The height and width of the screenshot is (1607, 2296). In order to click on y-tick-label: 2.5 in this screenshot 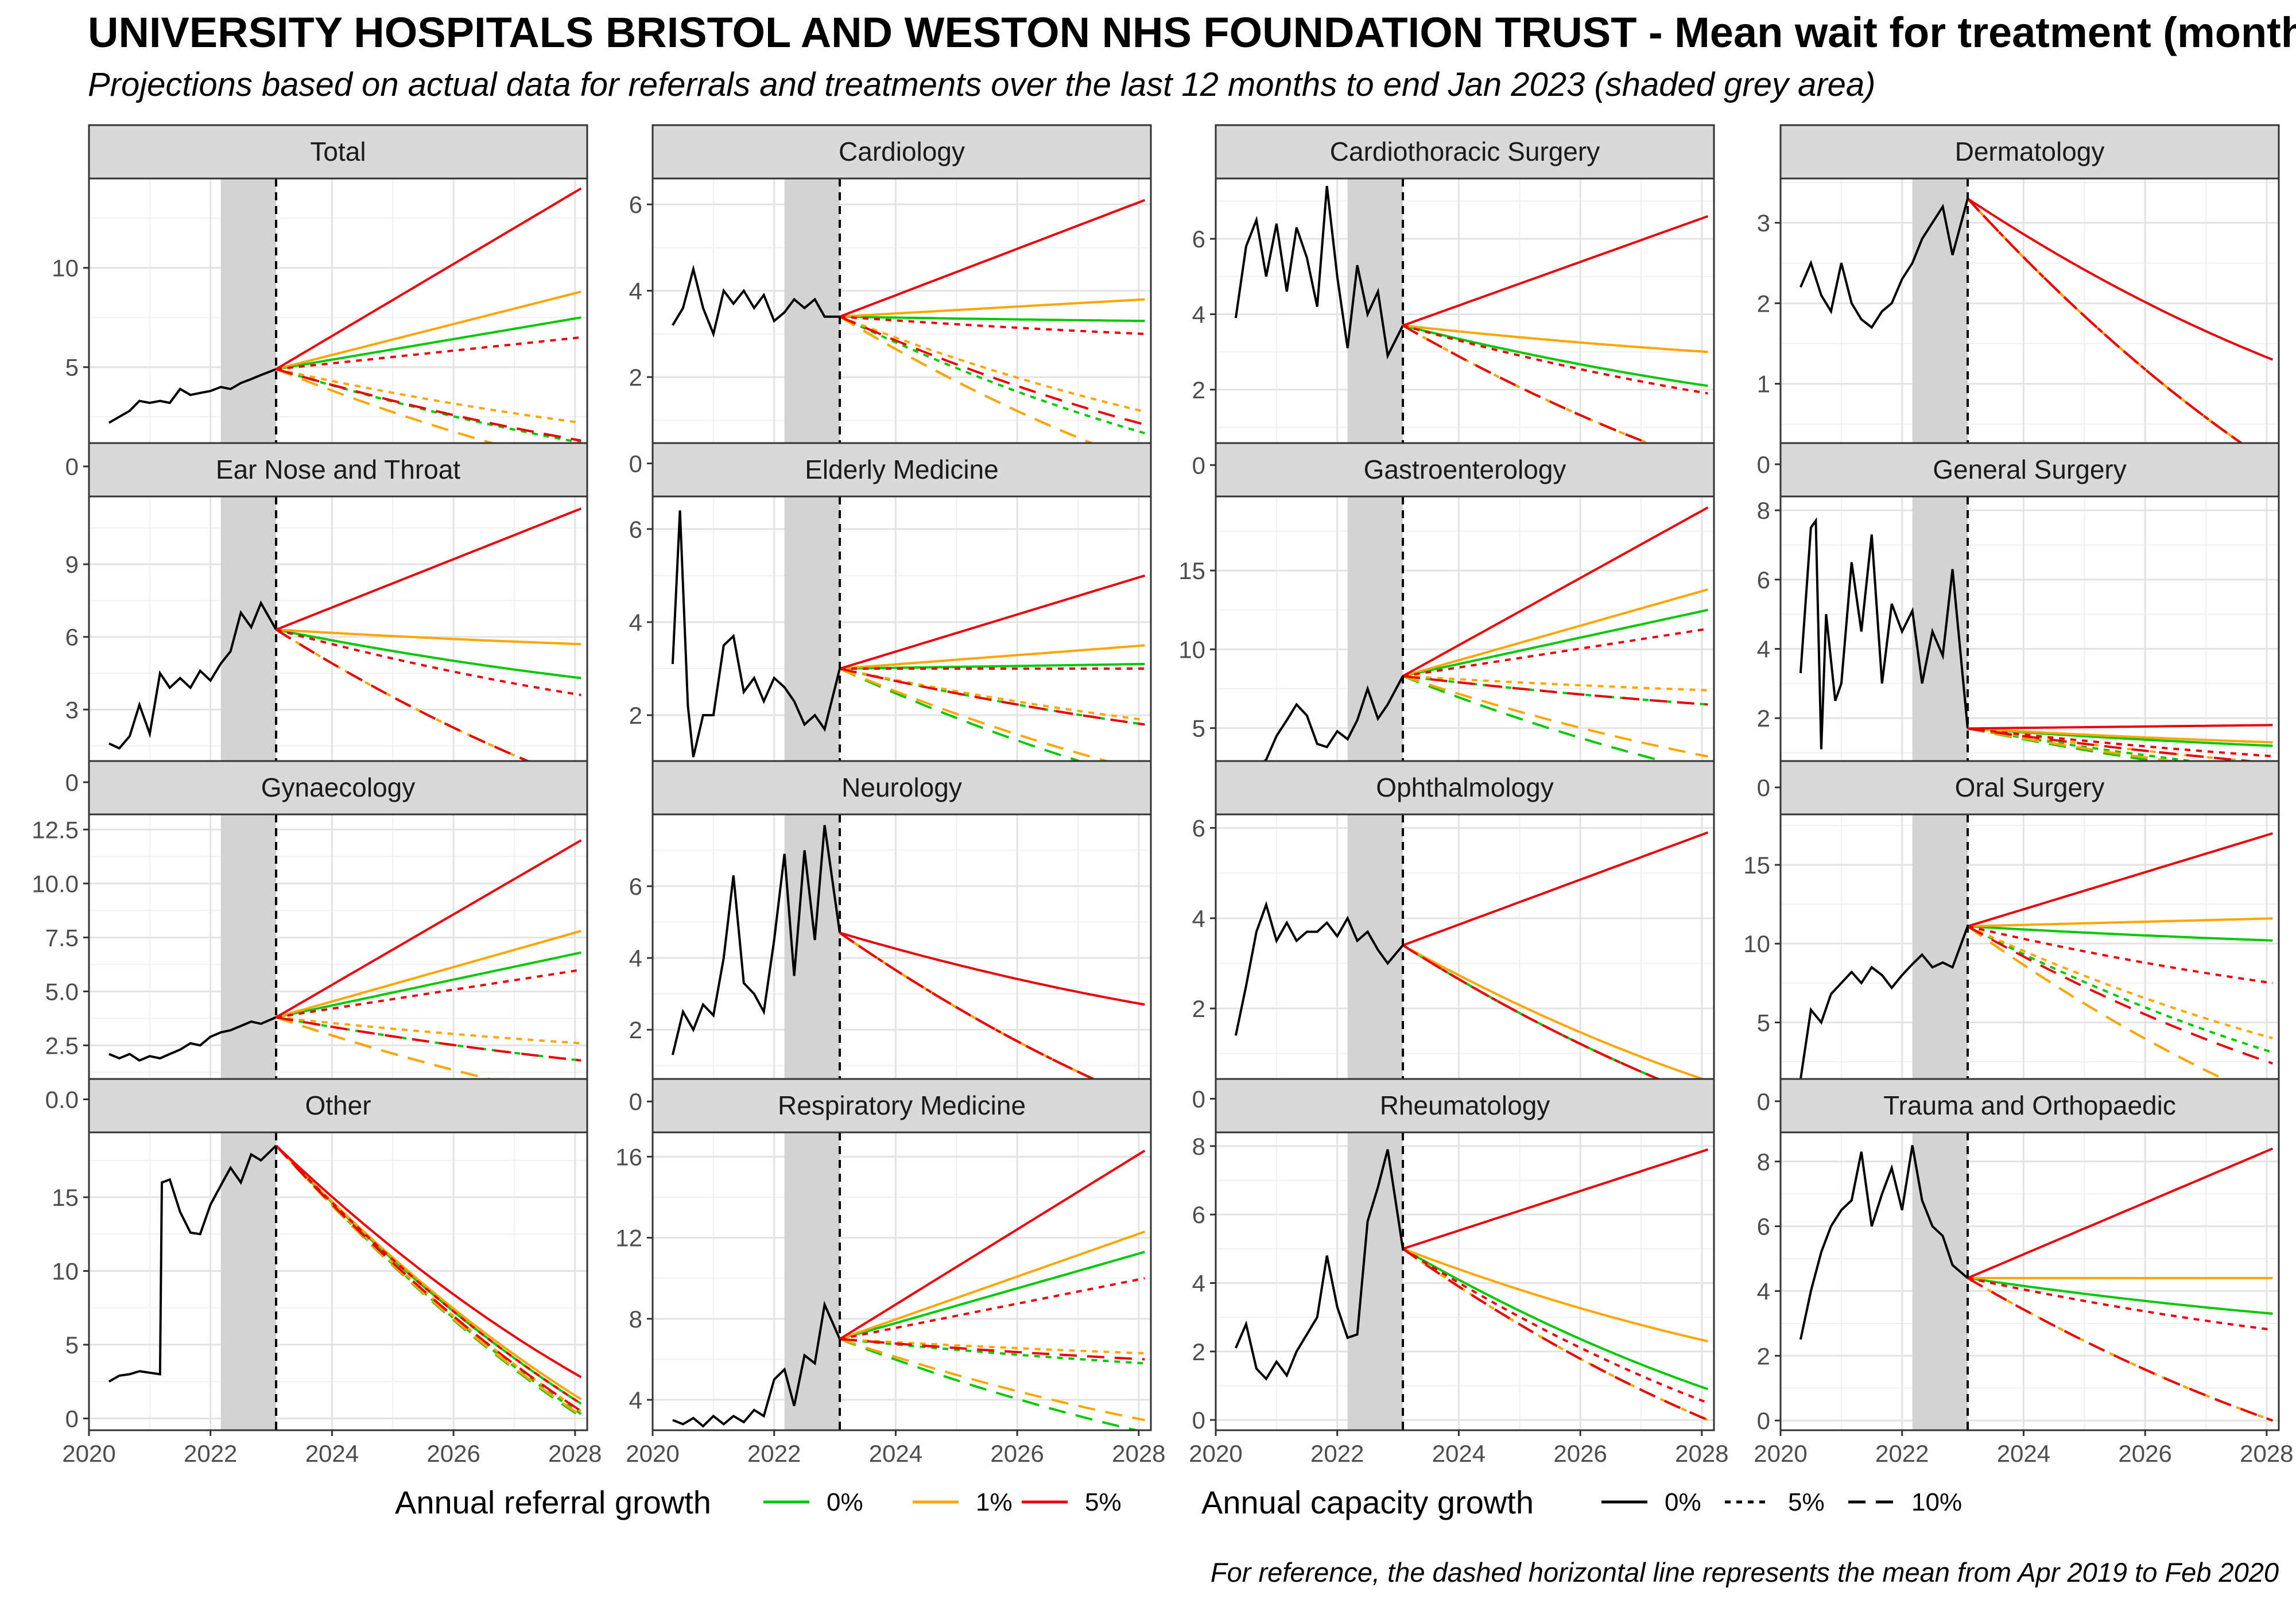, I will do `click(62, 1045)`.